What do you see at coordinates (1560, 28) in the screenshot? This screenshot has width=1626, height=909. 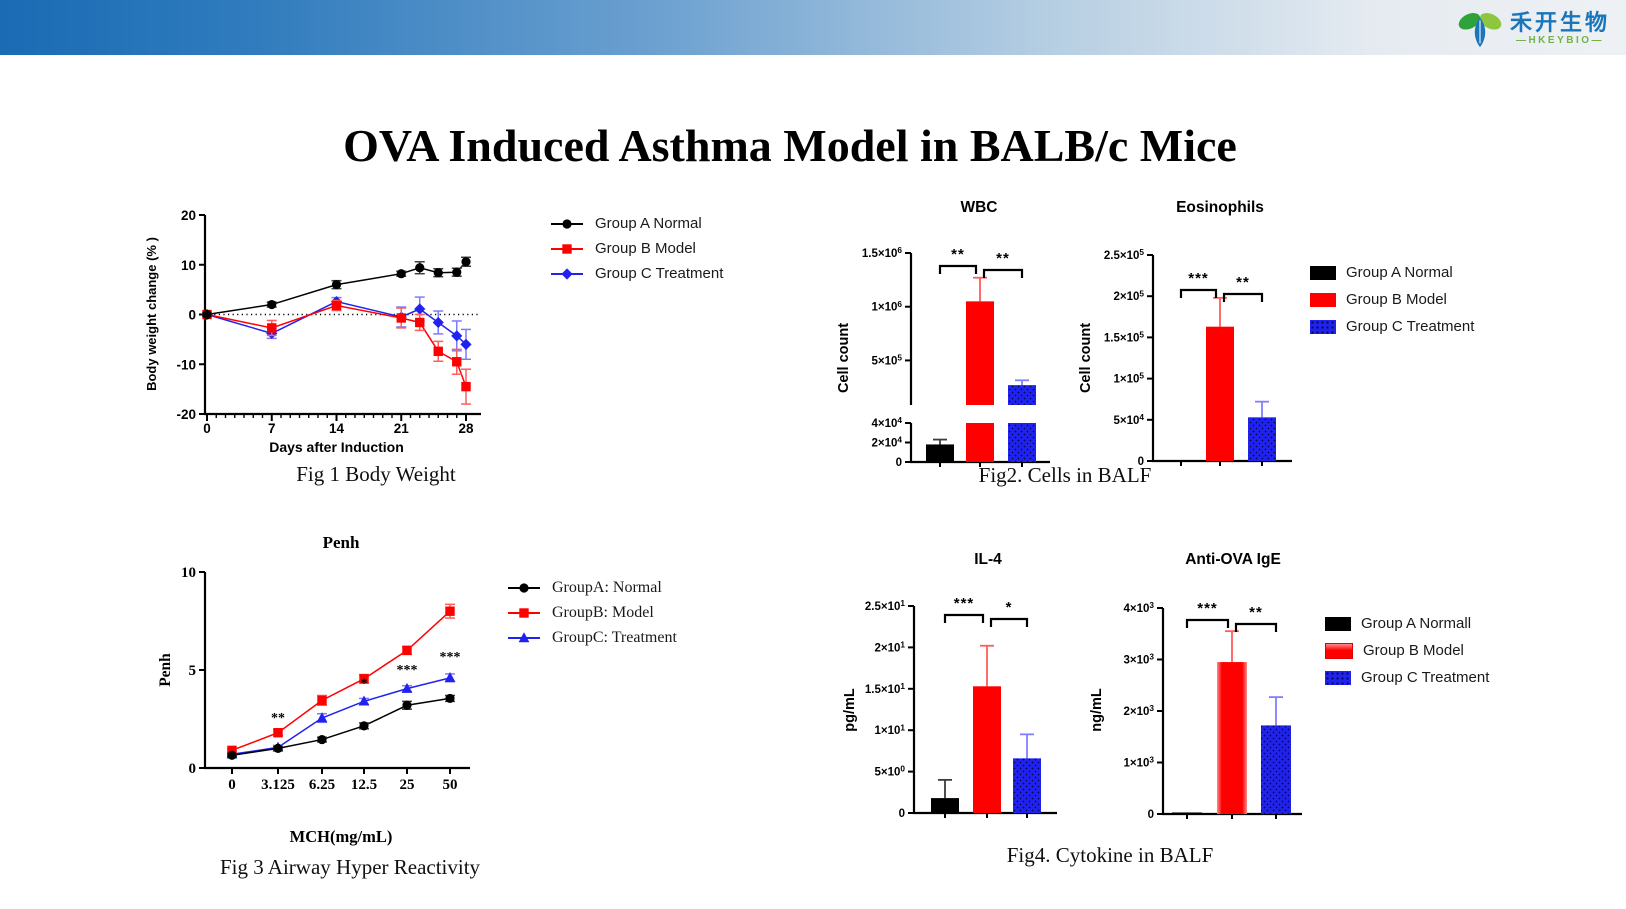 I see `brand-text: 禾开生物 —HKEYBIO—` at bounding box center [1560, 28].